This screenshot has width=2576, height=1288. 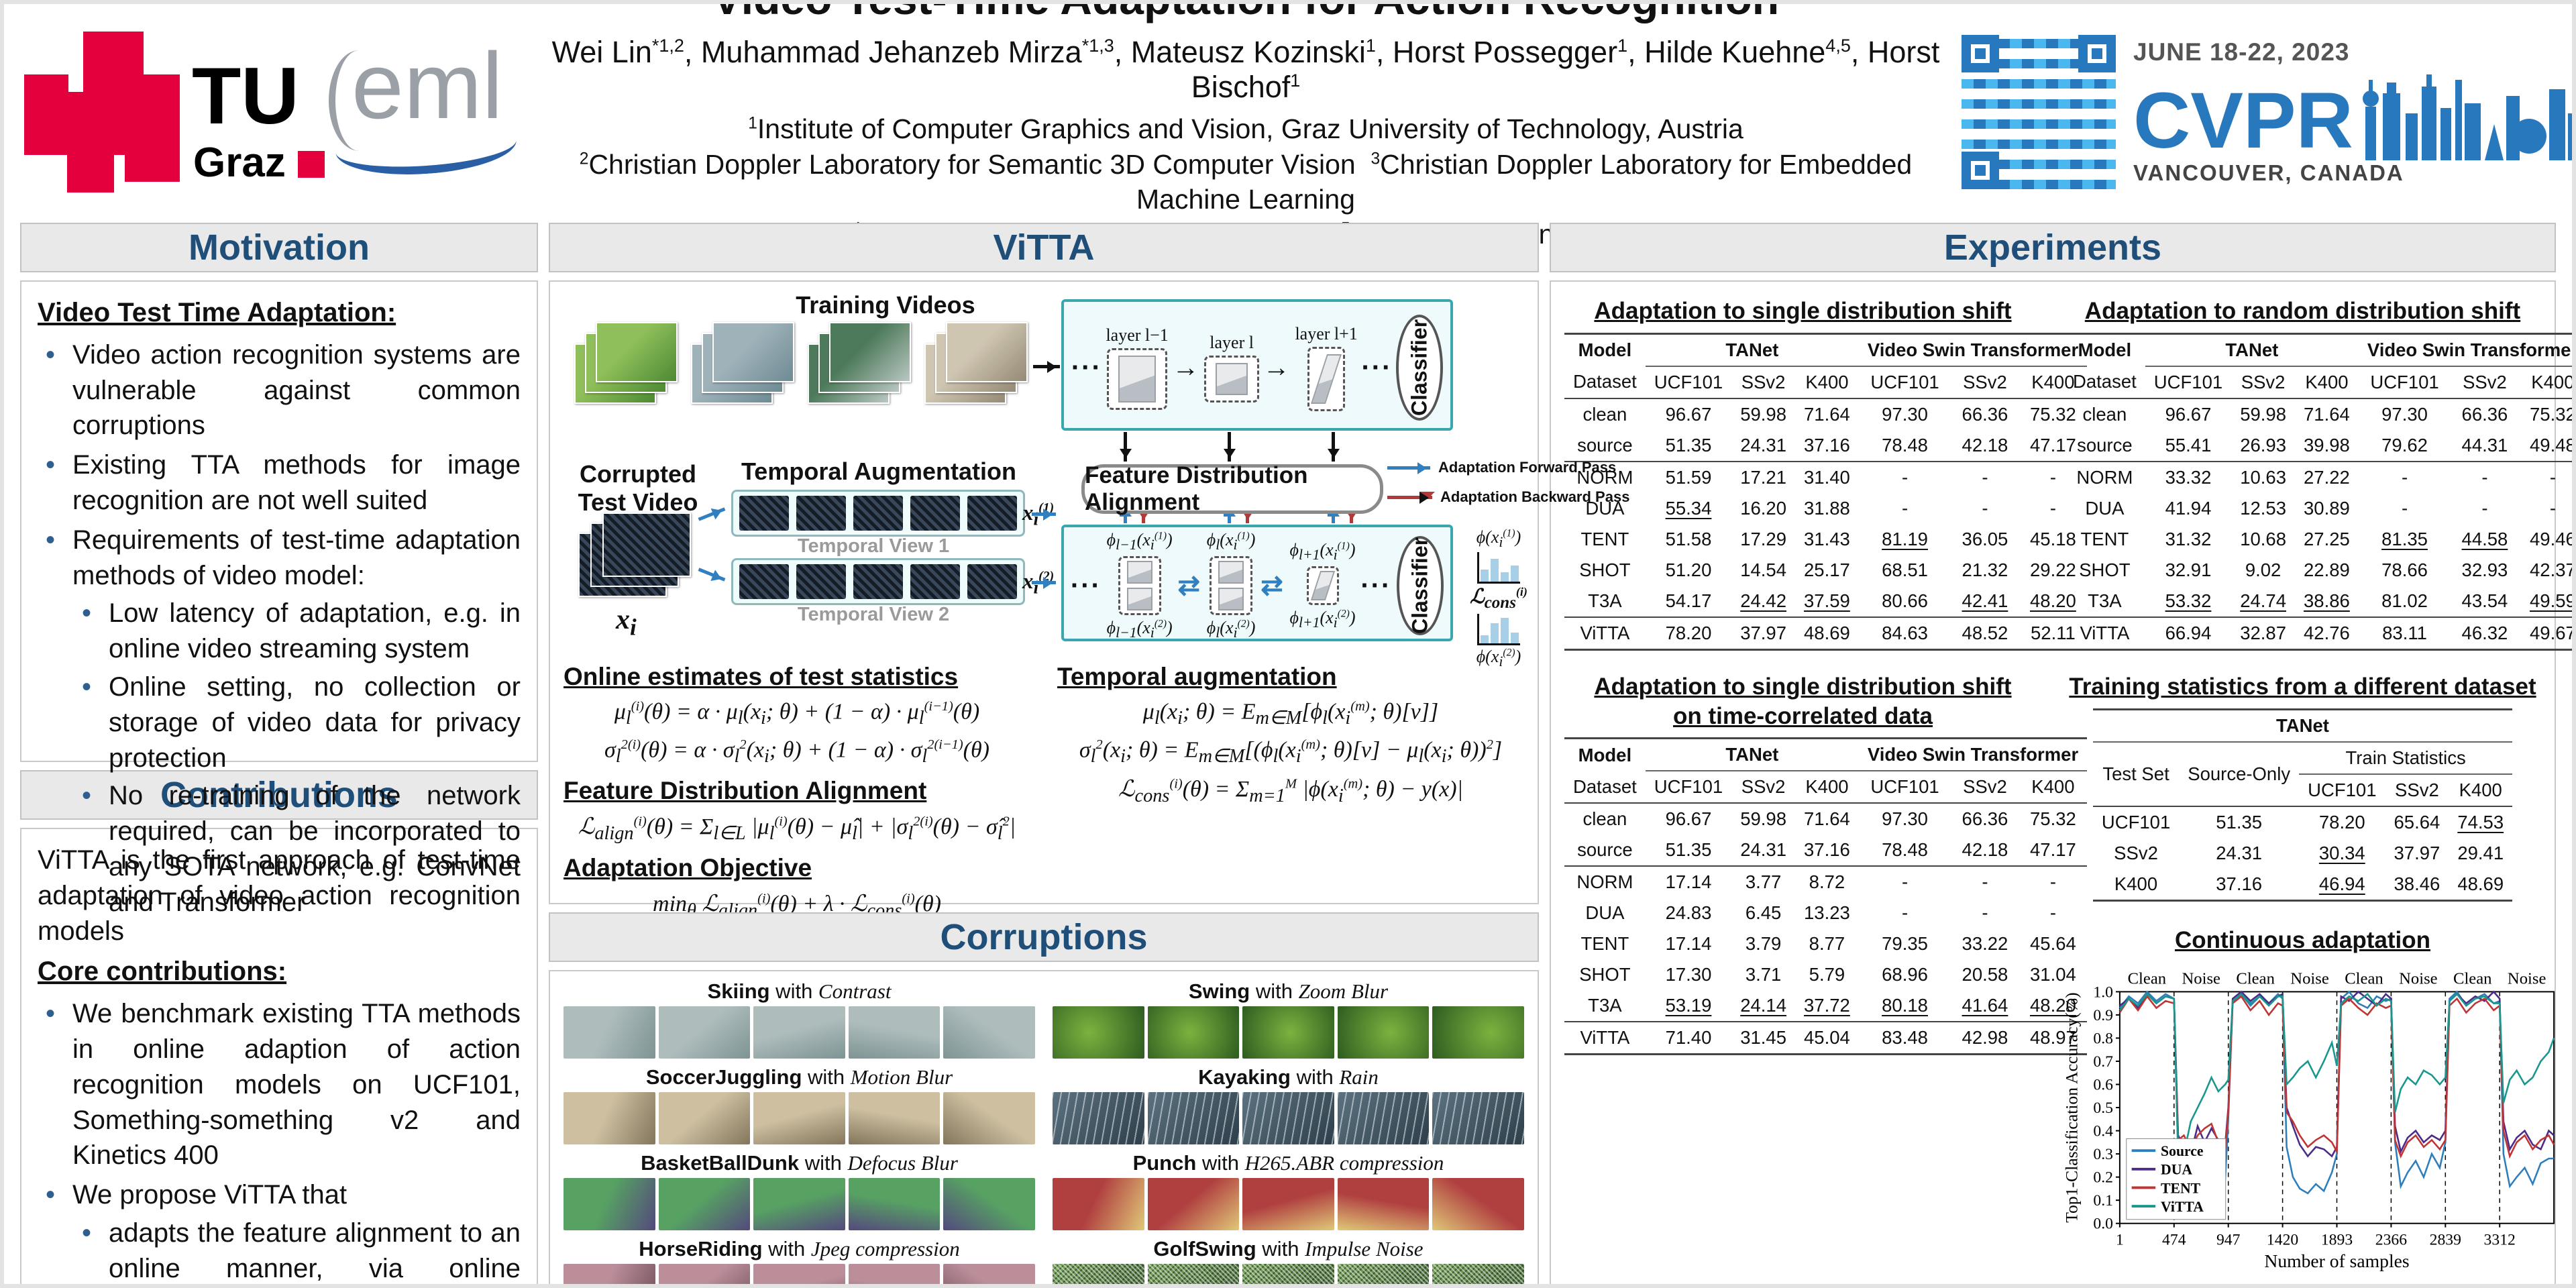 What do you see at coordinates (1985, 1038) in the screenshot?
I see `table-cell: 42.98` at bounding box center [1985, 1038].